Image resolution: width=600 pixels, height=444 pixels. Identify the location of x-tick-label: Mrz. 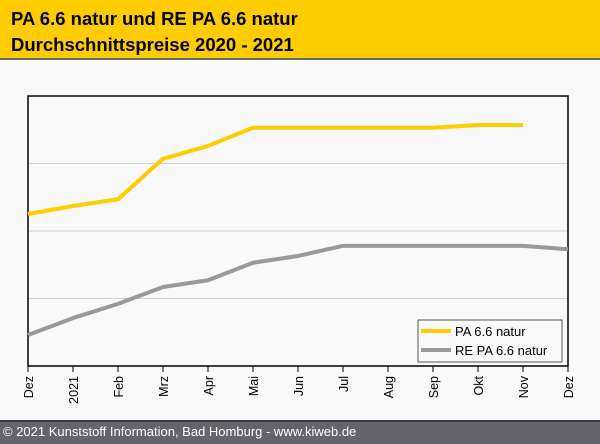
(164, 386).